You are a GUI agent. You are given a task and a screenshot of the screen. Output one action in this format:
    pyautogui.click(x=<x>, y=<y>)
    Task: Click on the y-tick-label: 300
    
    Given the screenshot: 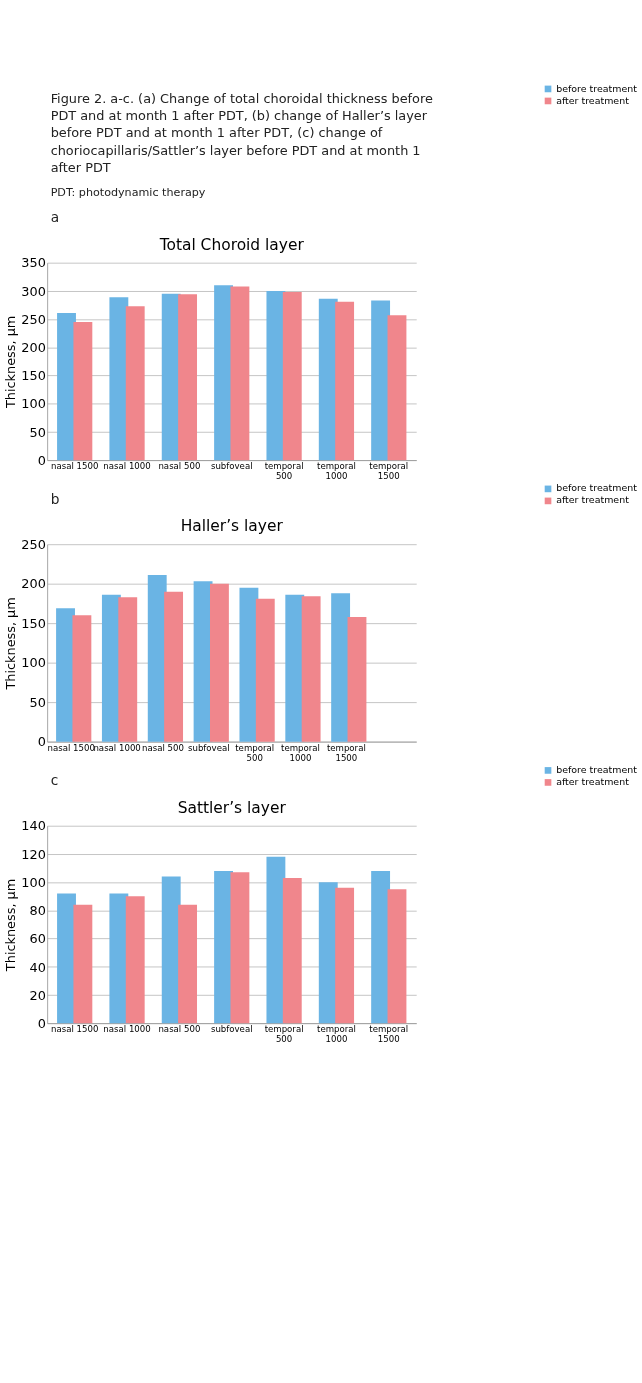 What is the action you would take?
    pyautogui.click(x=33, y=291)
    